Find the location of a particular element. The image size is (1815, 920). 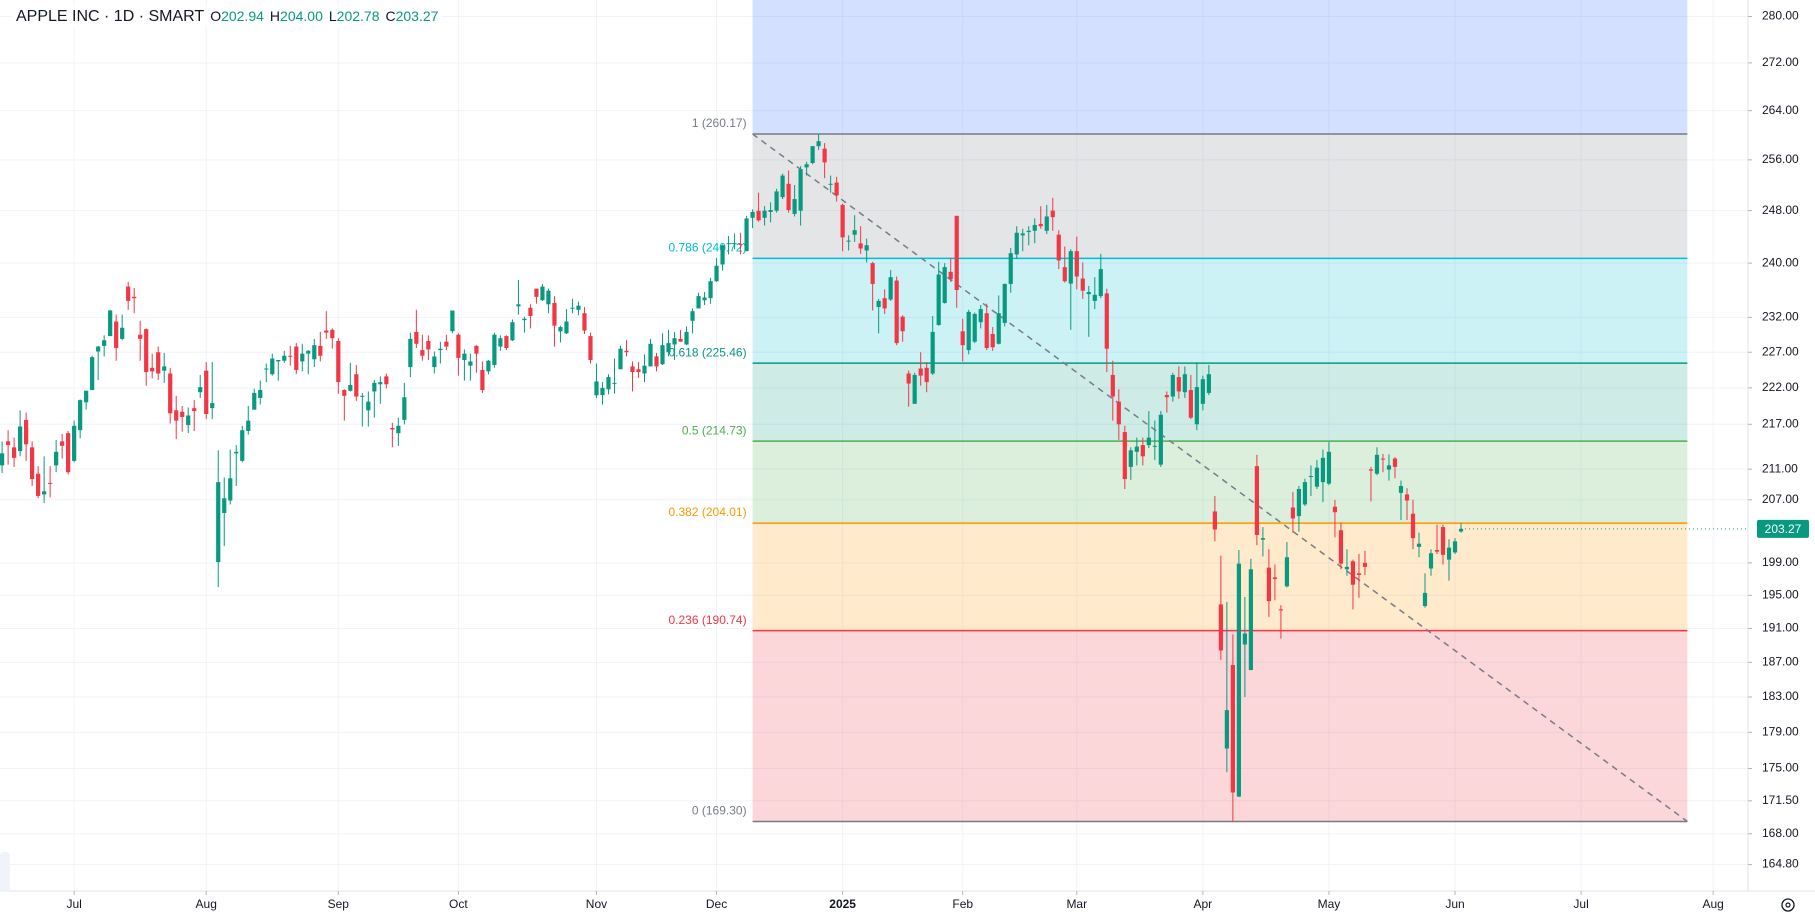

y-tick-label: 199.00 is located at coordinates (1780, 562).